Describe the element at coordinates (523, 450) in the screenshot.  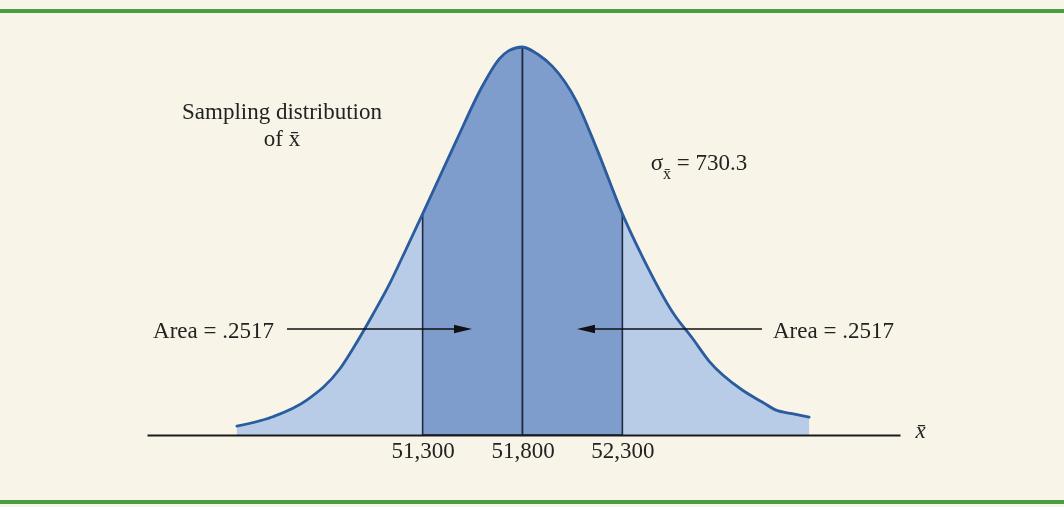
I see `x-tick-label: 51,800` at that location.